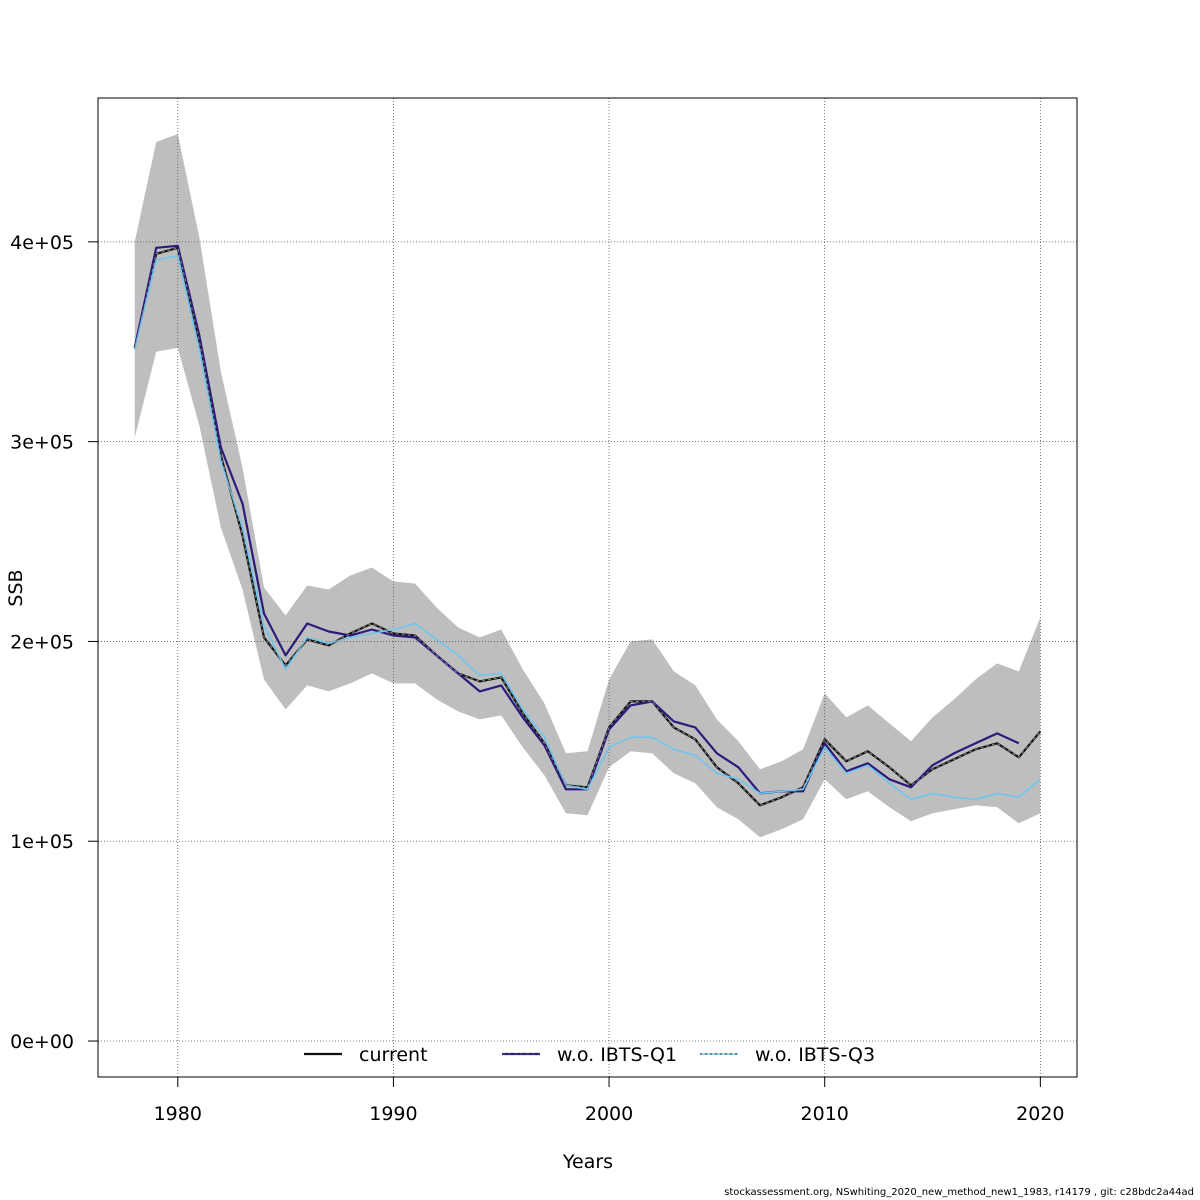 The image size is (1200, 1200). Describe the element at coordinates (587, 1162) in the screenshot. I see `x-axis-label: Years` at that location.